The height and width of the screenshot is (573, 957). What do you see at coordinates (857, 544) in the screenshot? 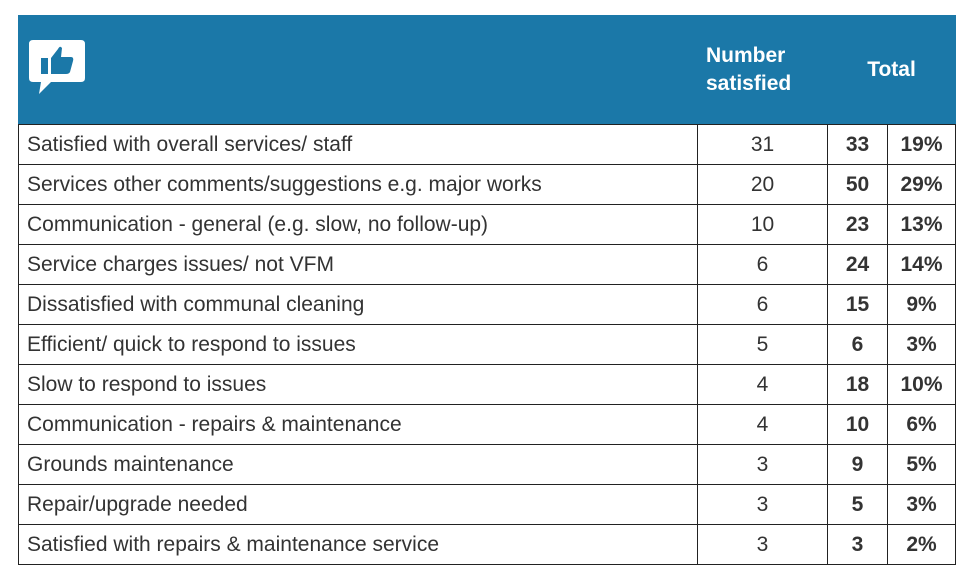
I see `total-cell: 3` at bounding box center [857, 544].